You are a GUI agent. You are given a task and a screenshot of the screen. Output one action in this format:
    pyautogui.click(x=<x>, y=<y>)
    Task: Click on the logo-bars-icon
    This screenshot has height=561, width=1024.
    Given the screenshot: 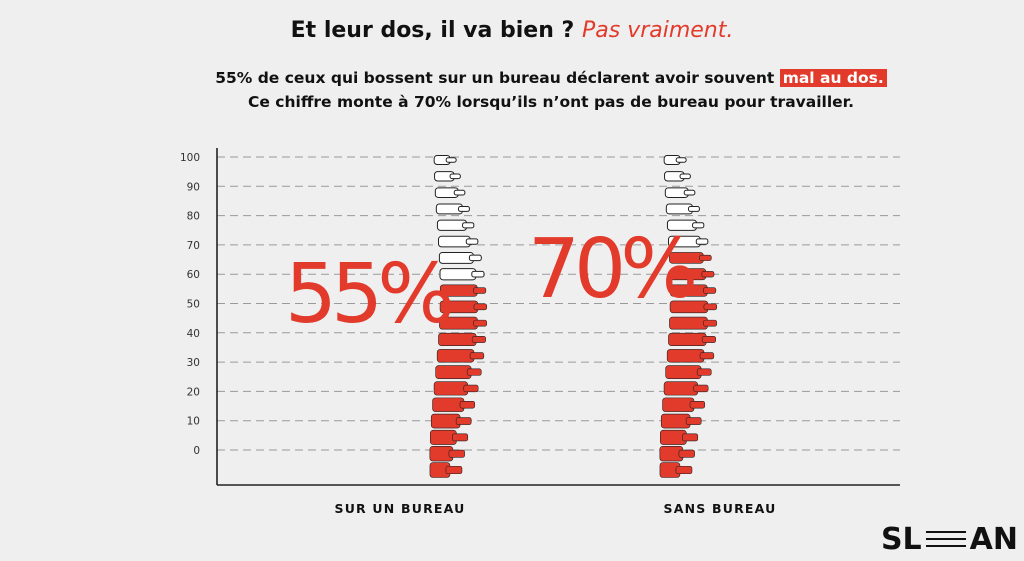 What is the action you would take?
    pyautogui.click(x=945, y=540)
    